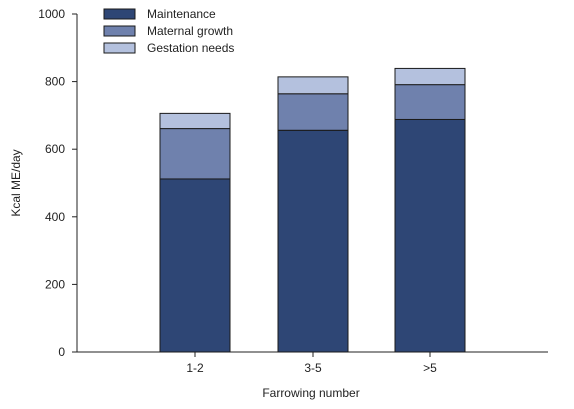 This screenshot has width=574, height=409. Describe the element at coordinates (51, 14) in the screenshot. I see `y-tick-label: 1000` at that location.